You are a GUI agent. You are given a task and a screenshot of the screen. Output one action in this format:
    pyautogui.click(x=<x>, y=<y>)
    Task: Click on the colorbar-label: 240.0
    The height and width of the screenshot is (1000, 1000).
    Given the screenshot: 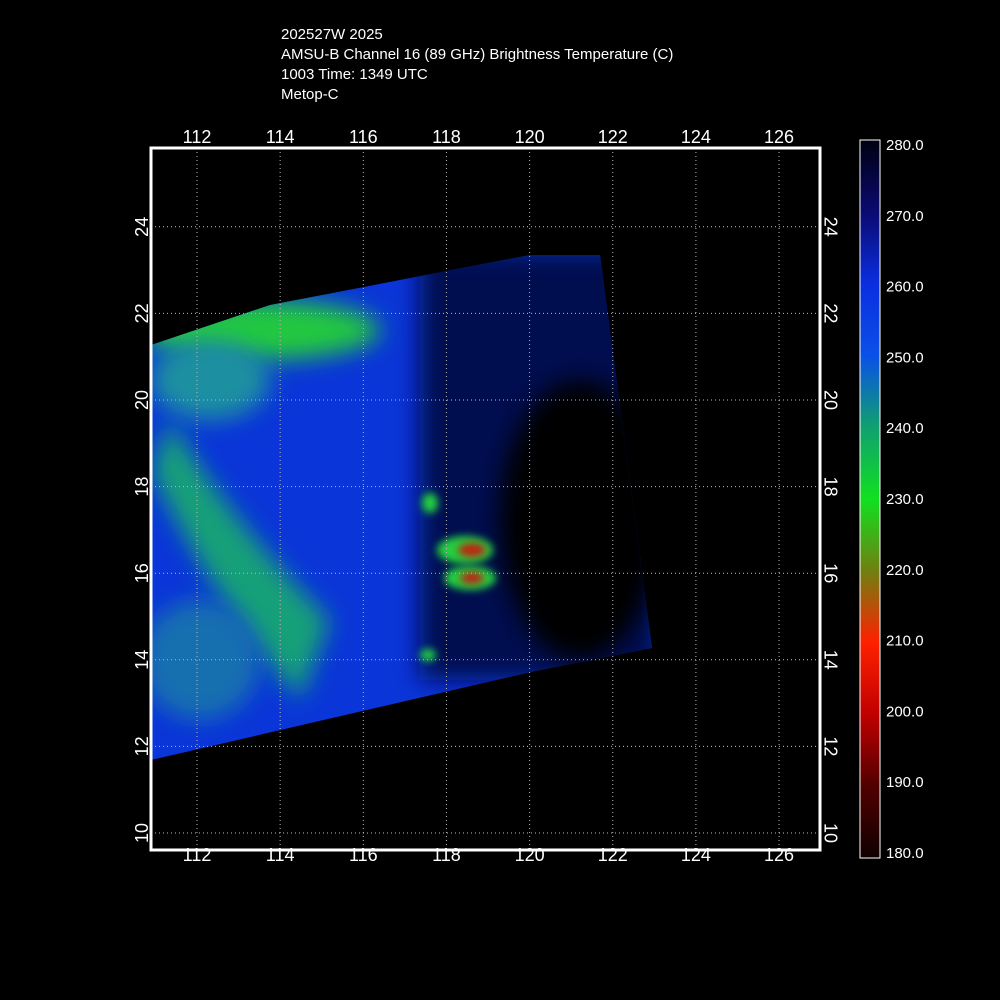 What is the action you would take?
    pyautogui.click(x=905, y=428)
    